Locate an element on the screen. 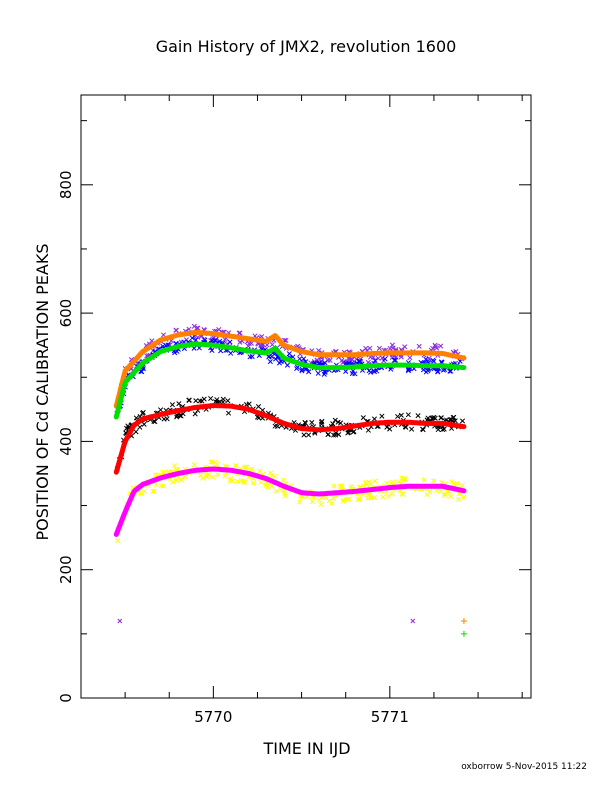  footer-stamp: oxborrow 5-Nov-2015 11:22 is located at coordinates (524, 767).